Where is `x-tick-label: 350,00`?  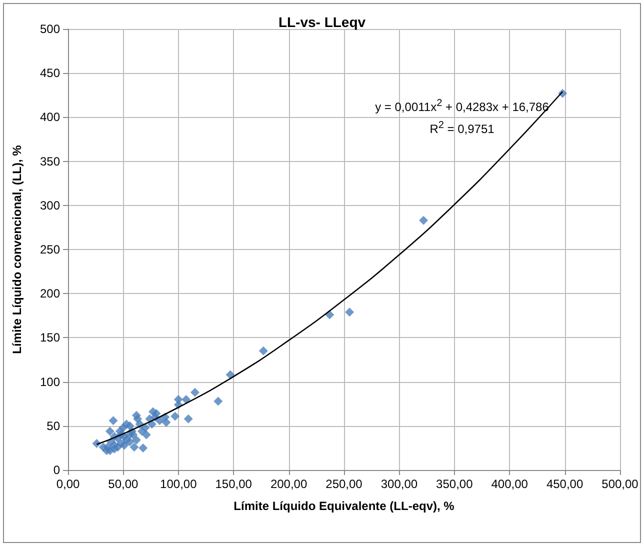
x-tick-label: 350,00 is located at coordinates (455, 484).